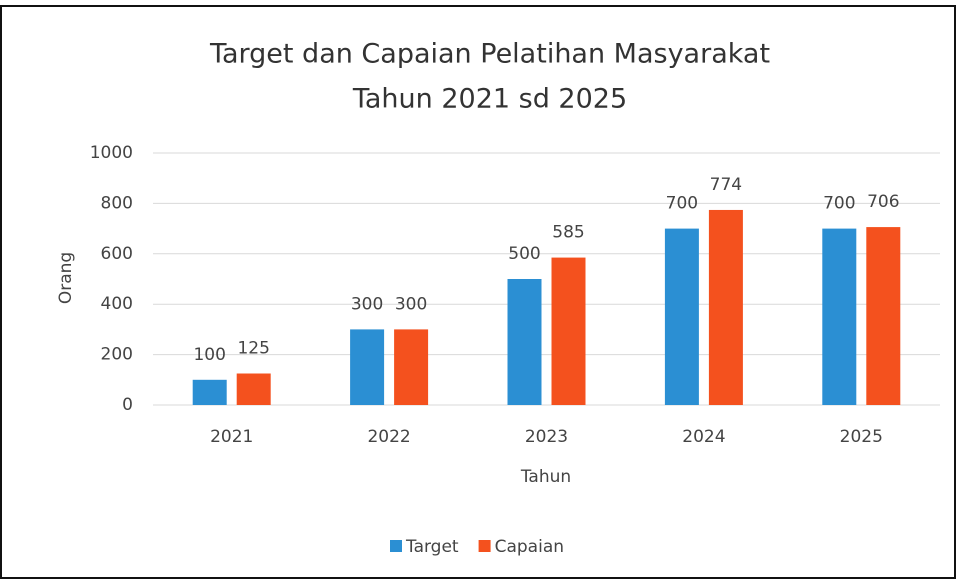 The image size is (958, 581). I want to click on y-tick-label: 200, so click(117, 355).